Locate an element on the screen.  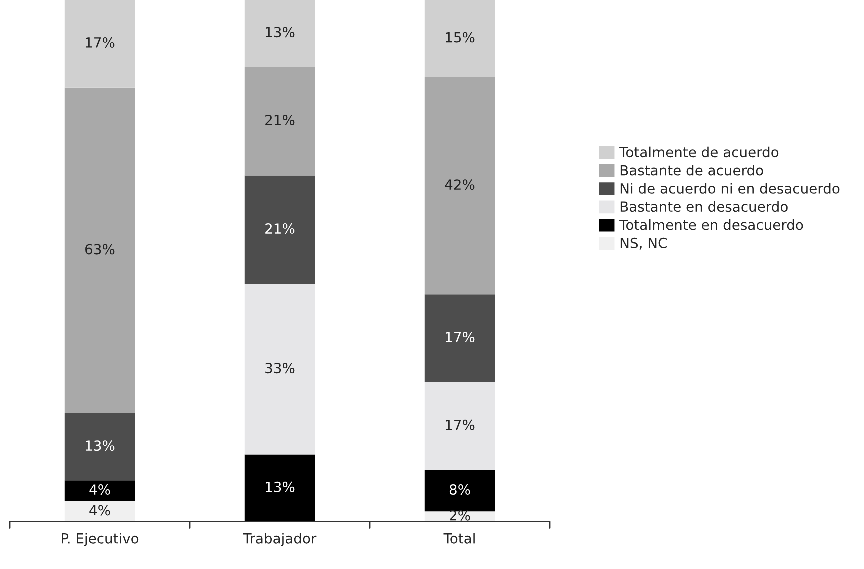
legend-label: NS, NC is located at coordinates (643, 244).